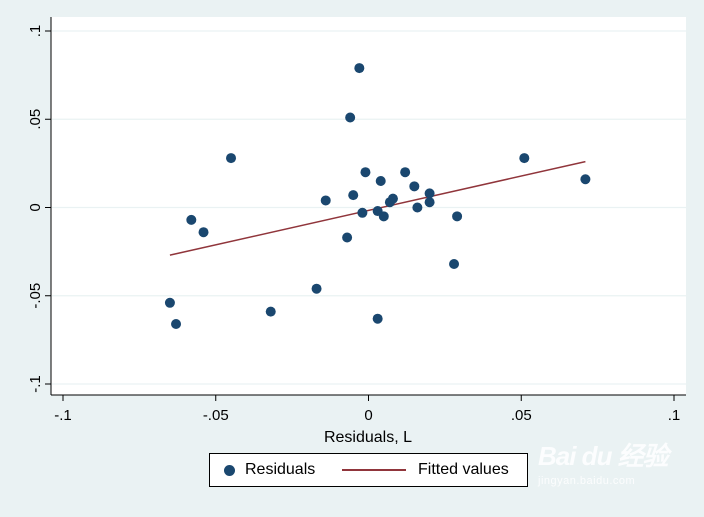 The width and height of the screenshot is (704, 517). Describe the element at coordinates (35, 31) in the screenshot. I see `y-tick-label: .1` at that location.